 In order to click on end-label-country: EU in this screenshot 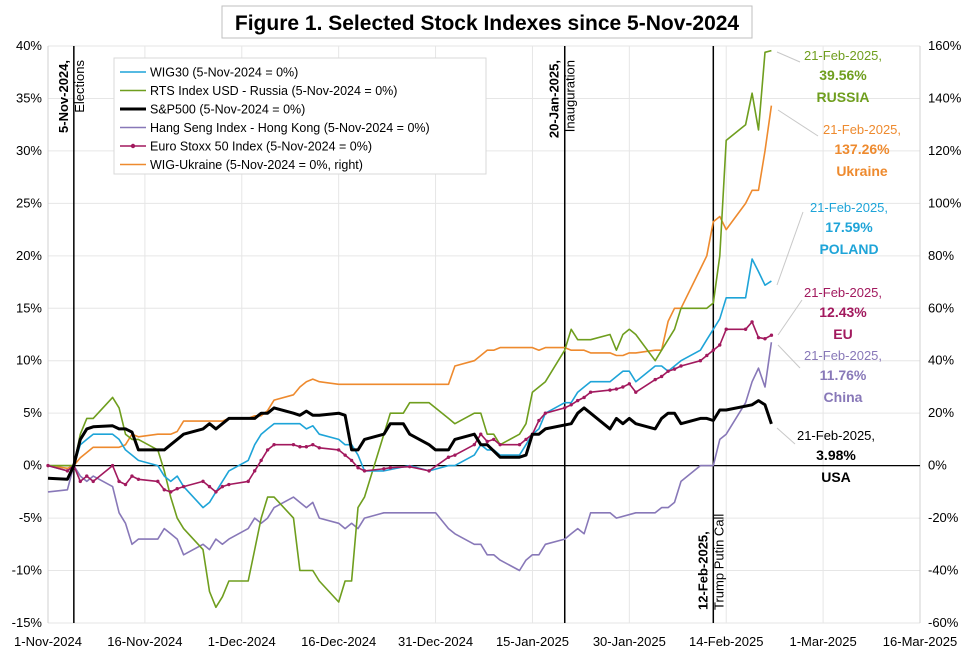, I will do `click(842, 334)`.